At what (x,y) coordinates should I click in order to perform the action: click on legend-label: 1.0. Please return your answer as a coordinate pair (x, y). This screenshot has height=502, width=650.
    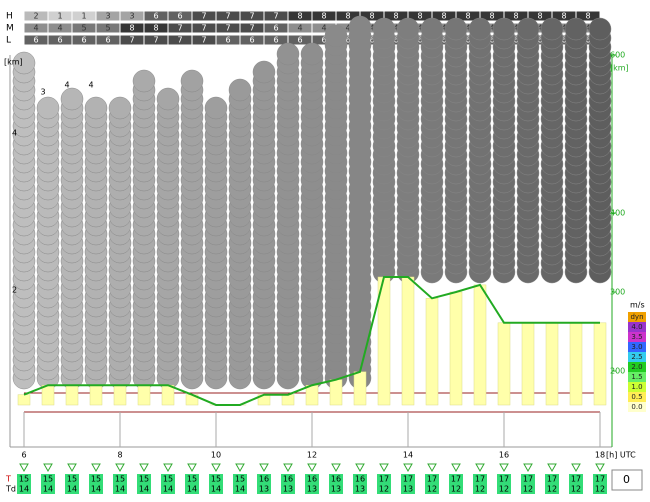
    Looking at the image, I should click on (636, 387).